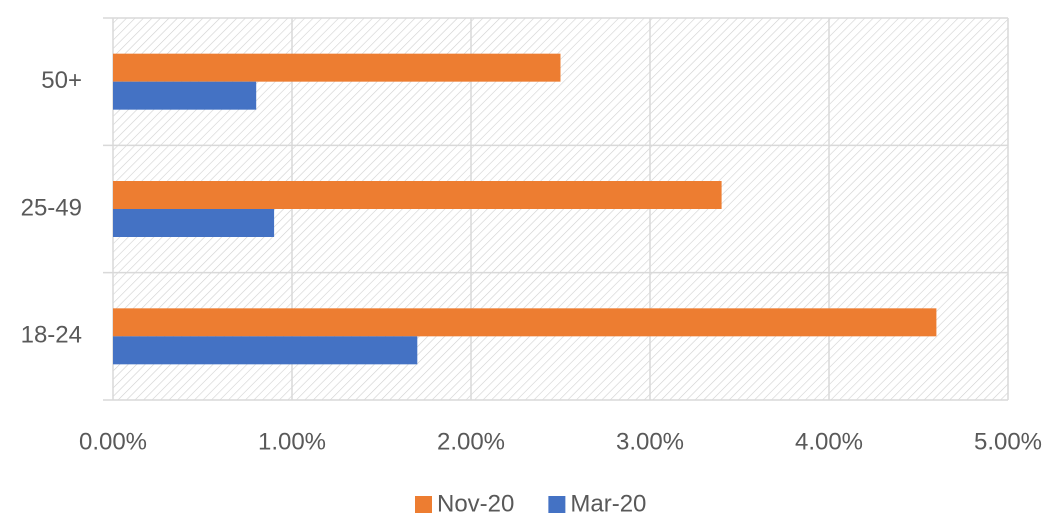  Describe the element at coordinates (608, 503) in the screenshot. I see `legend-label: Mar-20` at that location.